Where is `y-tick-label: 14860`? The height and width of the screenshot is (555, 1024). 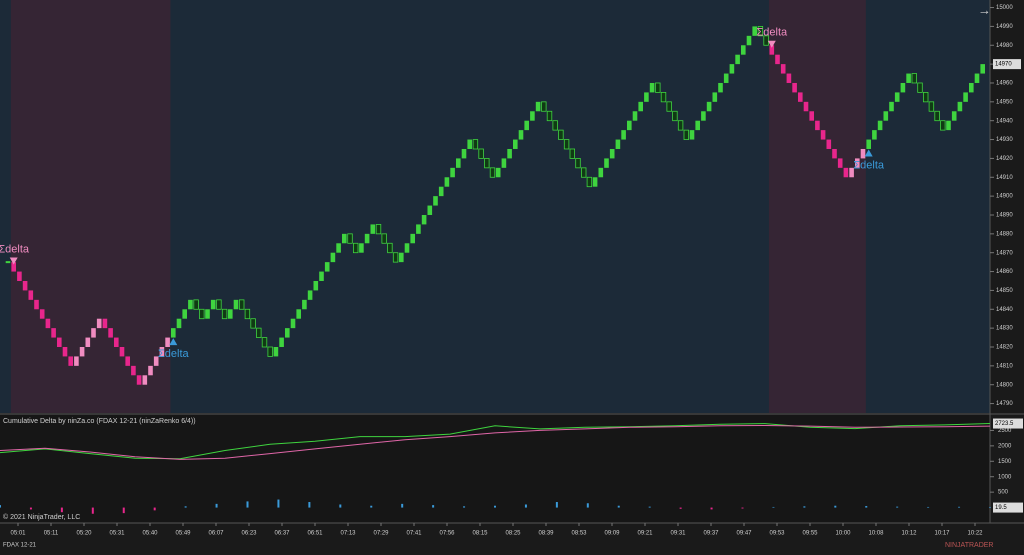
y-tick-label: 14860 is located at coordinates (1004, 272).